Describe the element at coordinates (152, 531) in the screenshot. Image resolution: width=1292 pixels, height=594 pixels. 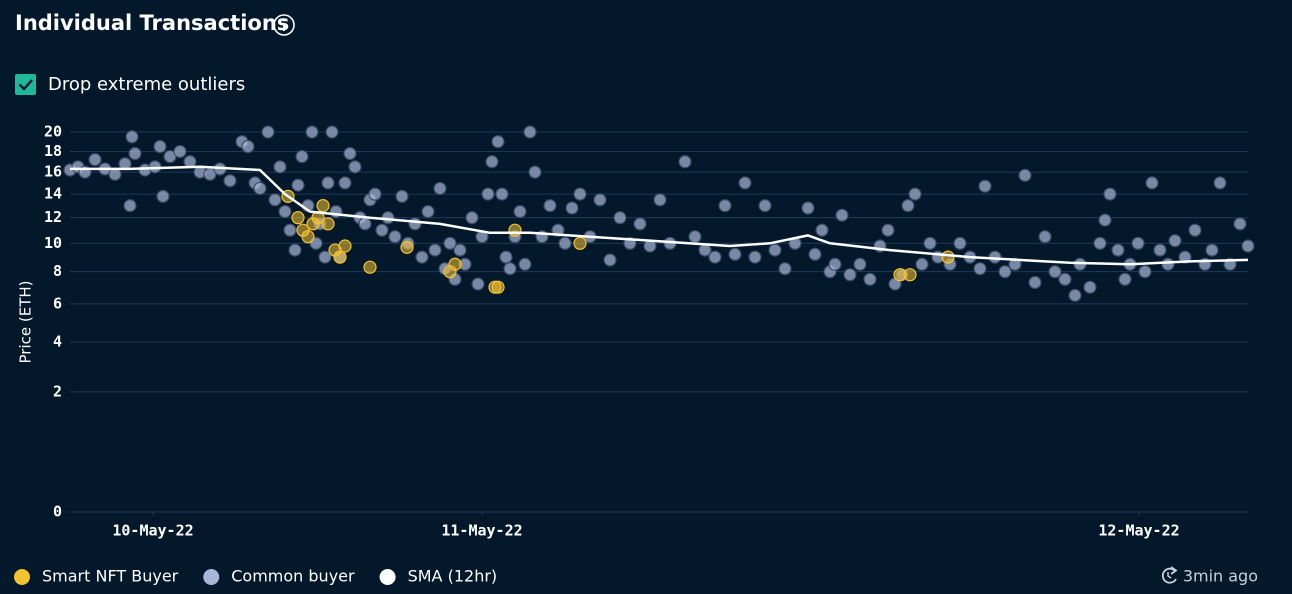
I see `x-tick-label: 10-May-22` at that location.